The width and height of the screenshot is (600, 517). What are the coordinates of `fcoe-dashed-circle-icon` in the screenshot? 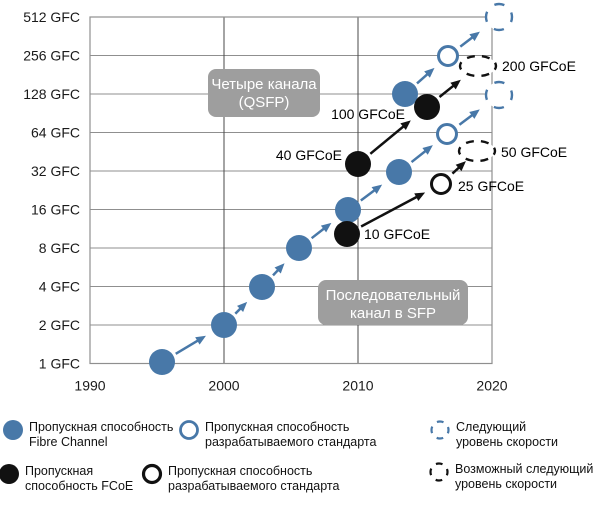 It's located at (439, 472).